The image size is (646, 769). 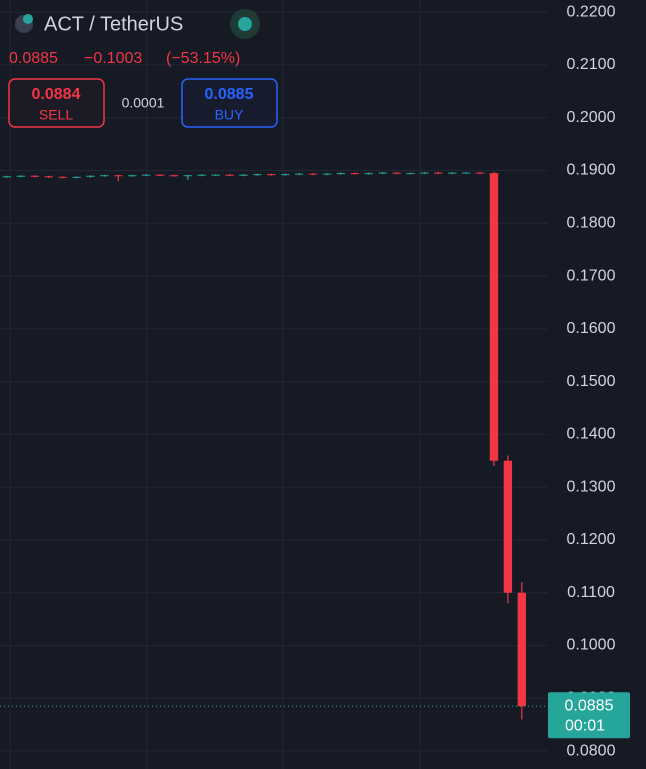 I want to click on y-tick-label: 0.2200, so click(x=591, y=11).